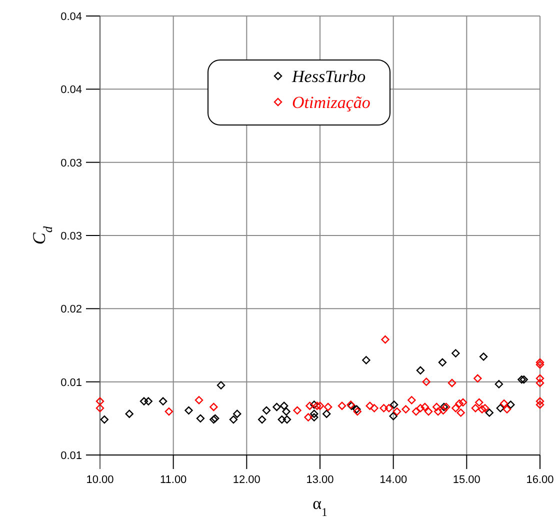 Image resolution: width=559 pixels, height=519 pixels. Describe the element at coordinates (331, 102) in the screenshot. I see `legend-label: Otimização` at that location.